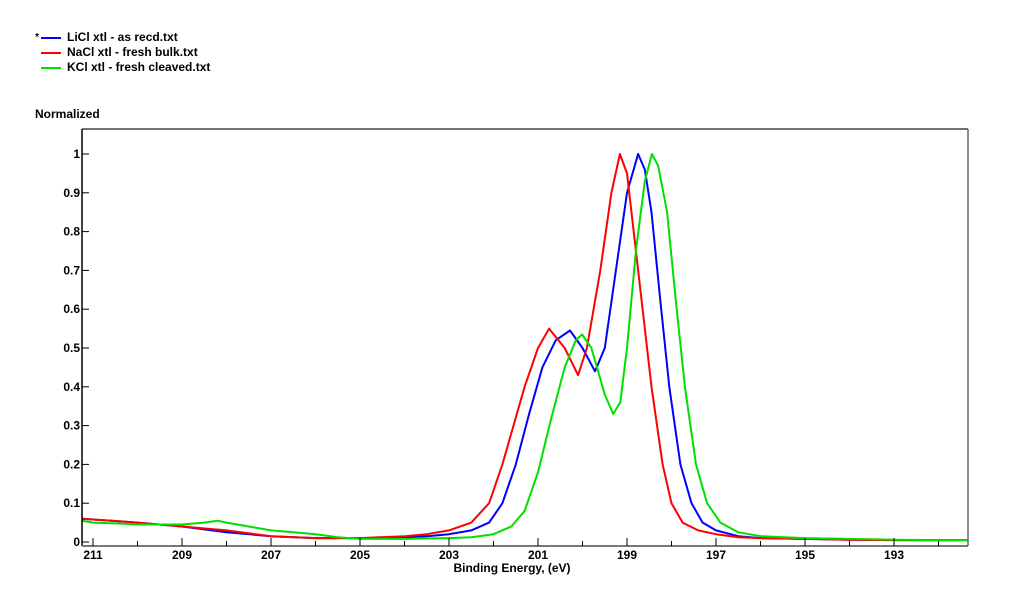 The image size is (1024, 607). What do you see at coordinates (894, 555) in the screenshot?
I see `x-tick-label: 193` at bounding box center [894, 555].